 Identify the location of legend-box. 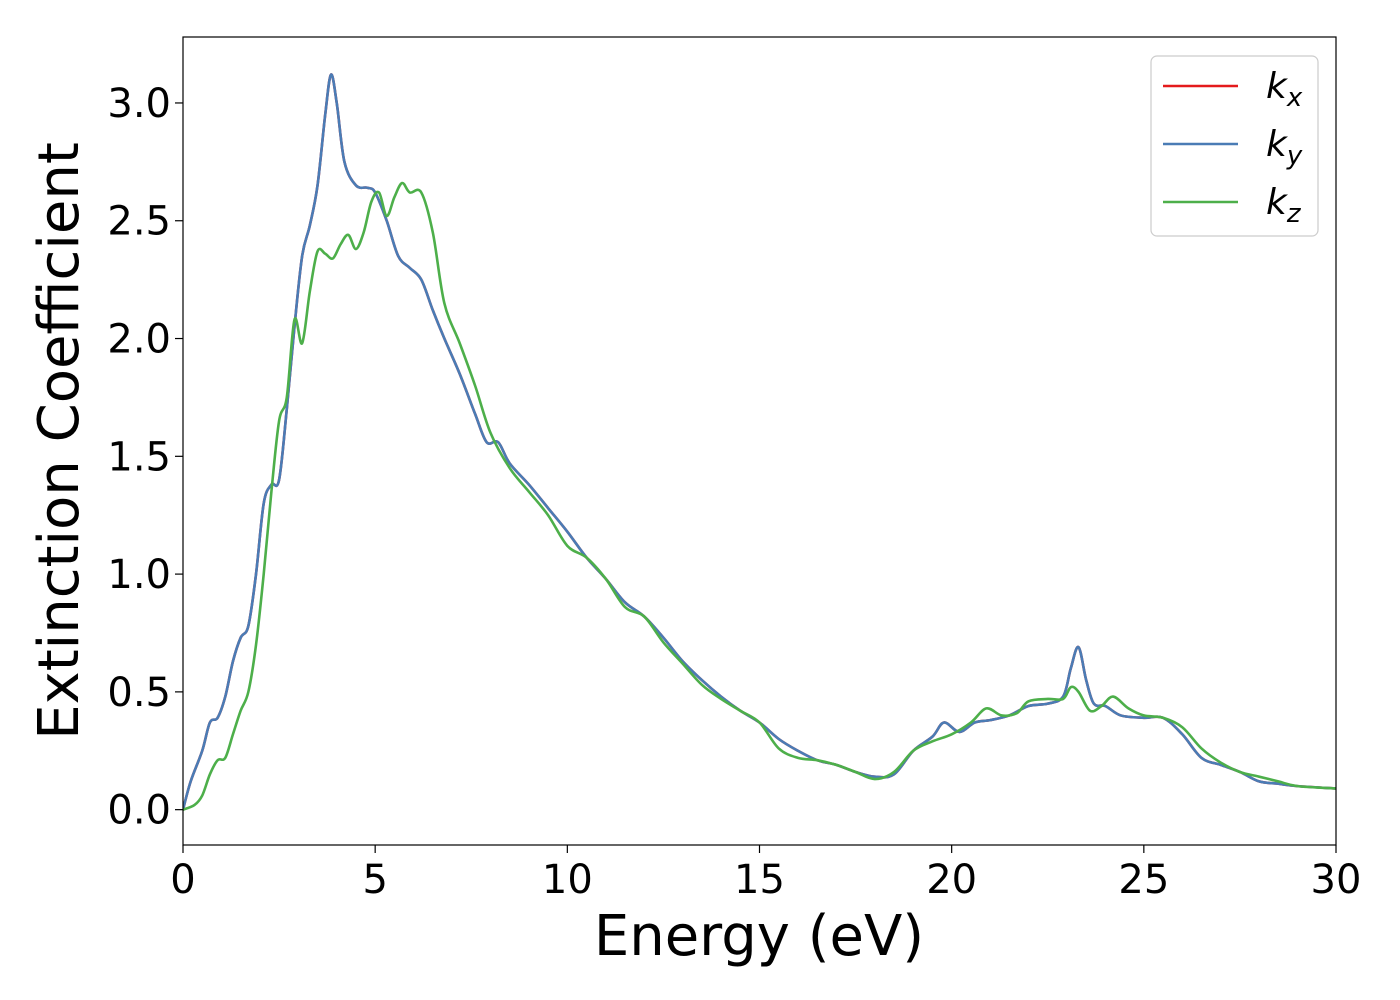
(1234, 146).